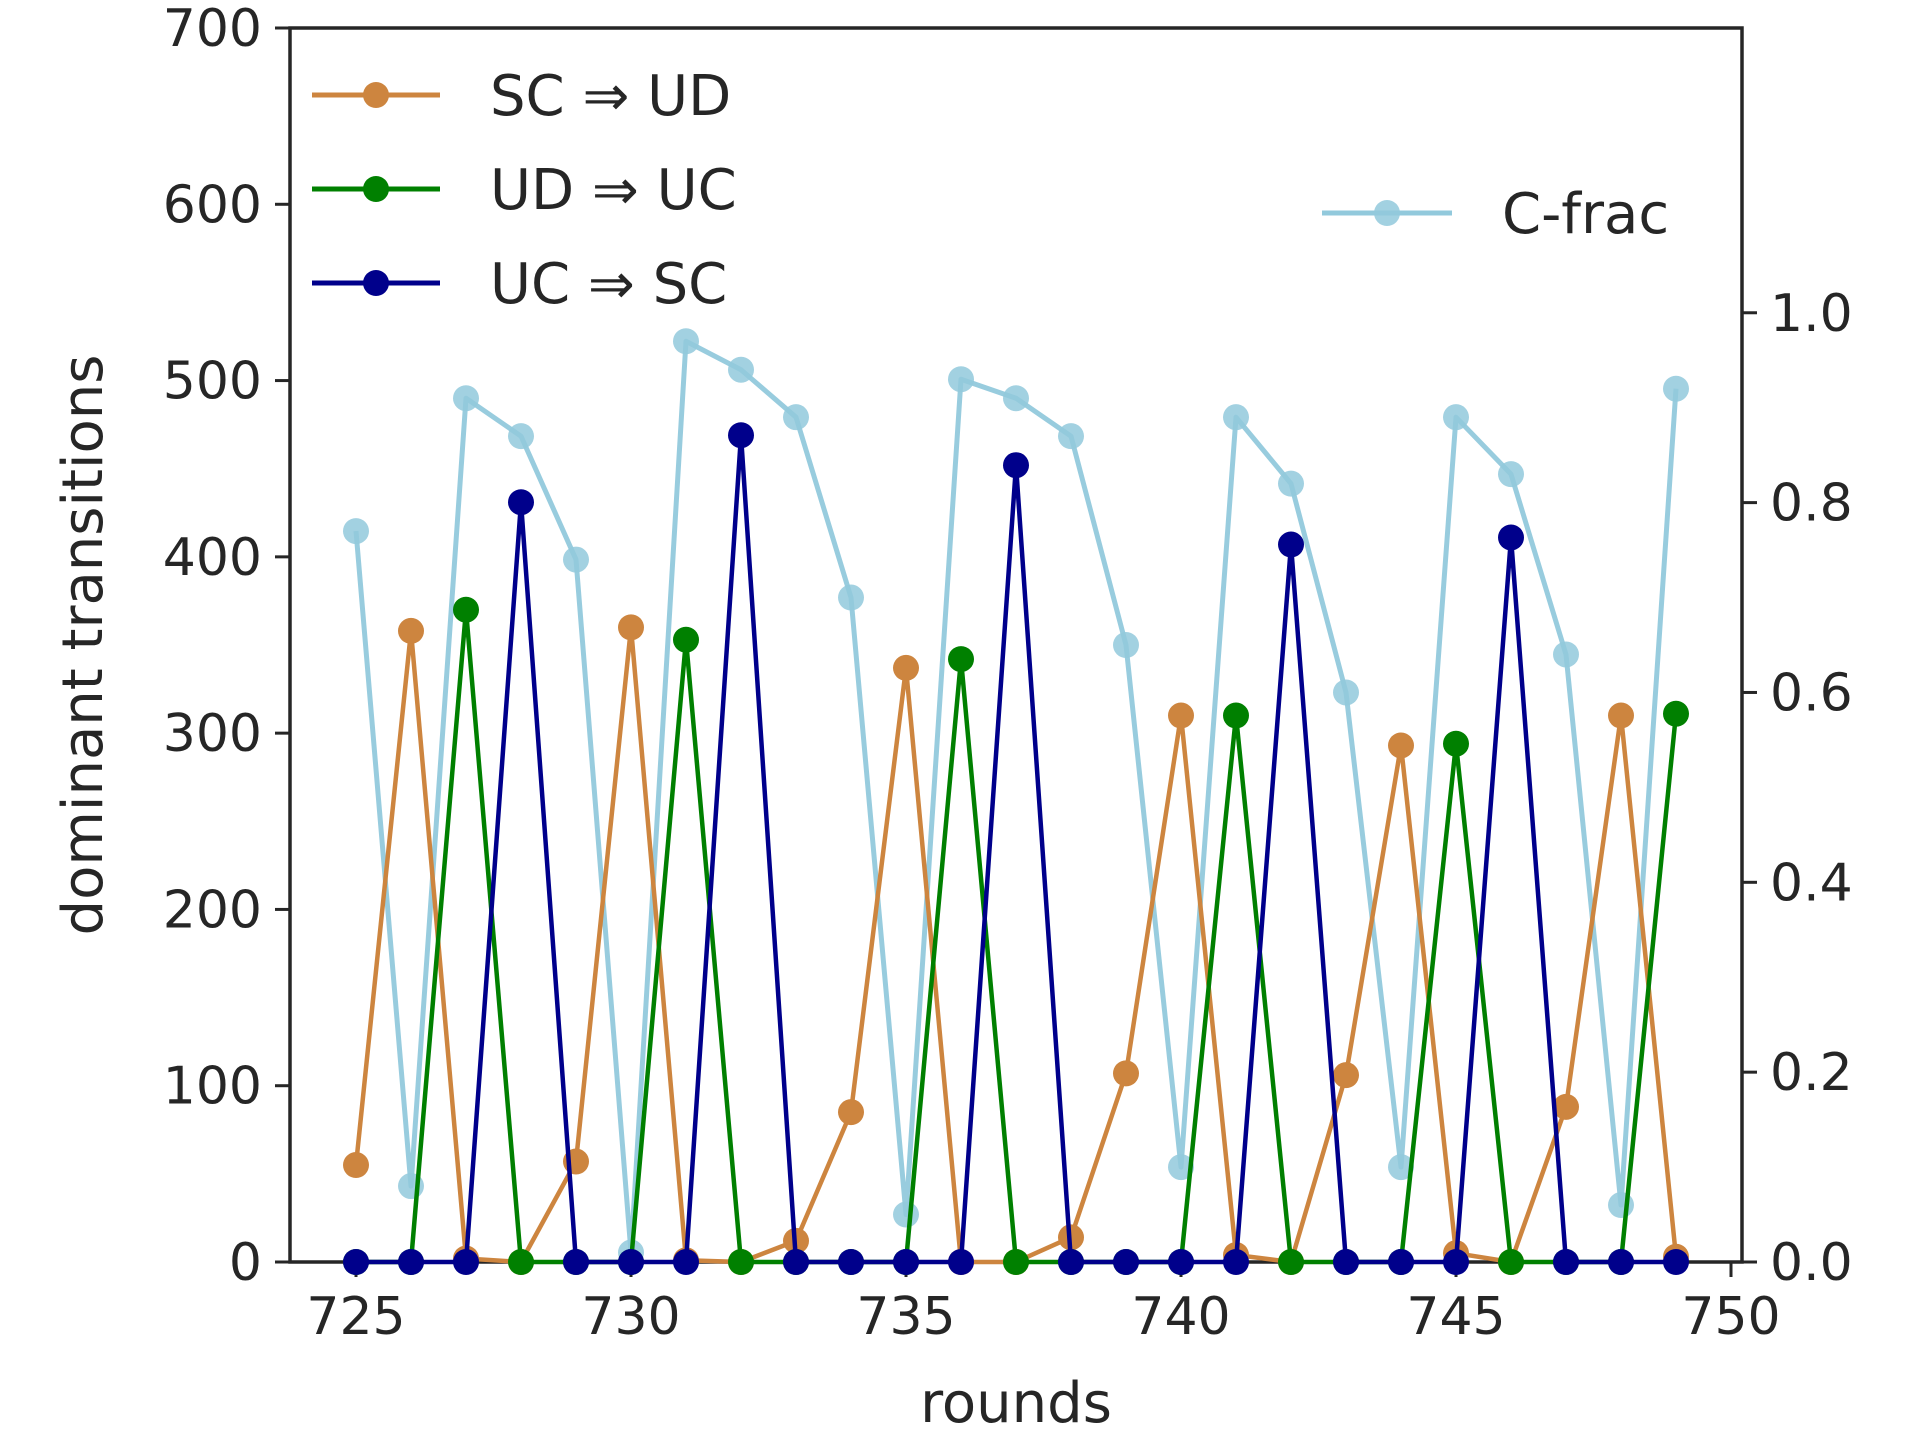 This screenshot has width=1920, height=1440. What do you see at coordinates (212, 910) in the screenshot?
I see `y-tick-label: 200` at bounding box center [212, 910].